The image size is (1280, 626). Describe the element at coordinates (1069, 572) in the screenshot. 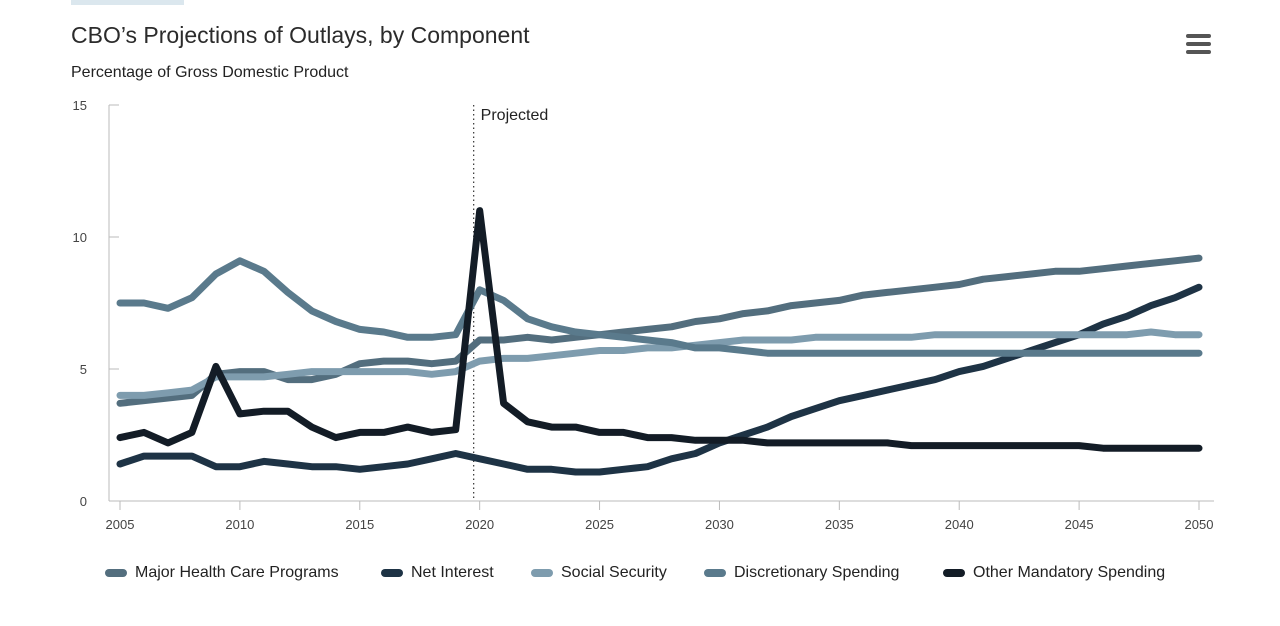

I see `legend-label: Other Mandatory Spending` at that location.